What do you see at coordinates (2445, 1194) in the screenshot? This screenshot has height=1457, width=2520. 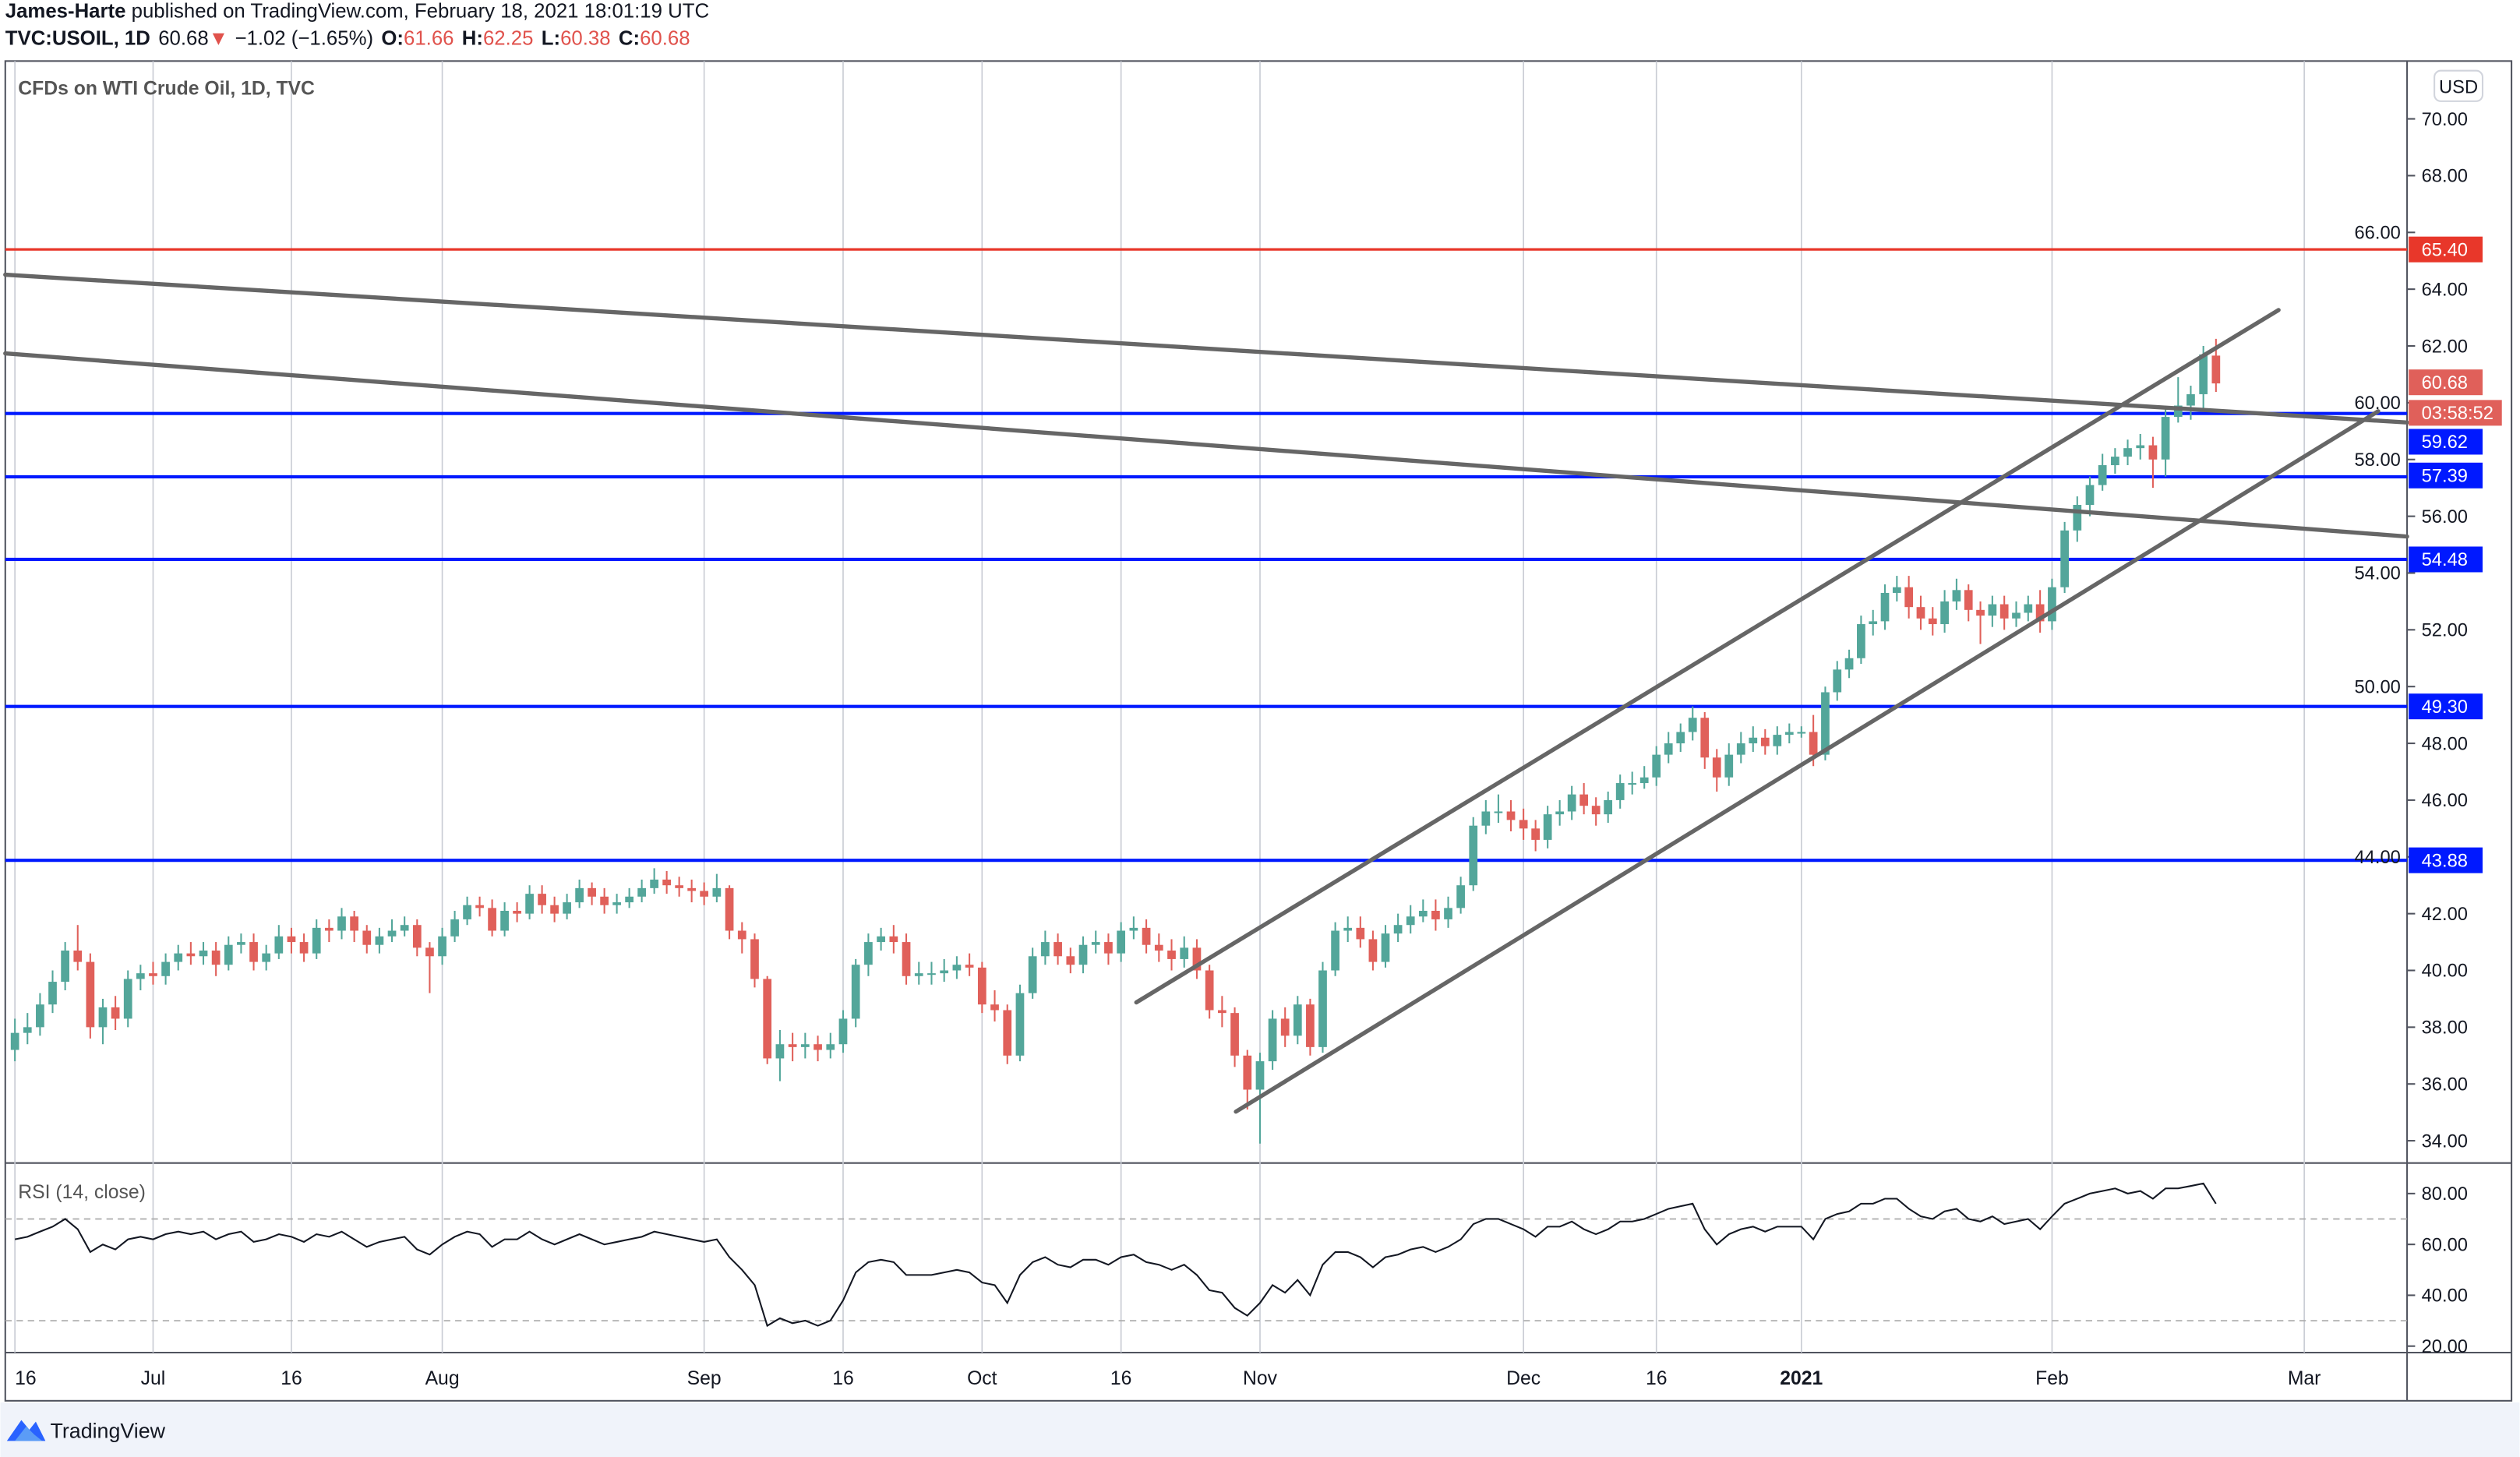 I see `rsi-tick-label: 80.00` at bounding box center [2445, 1194].